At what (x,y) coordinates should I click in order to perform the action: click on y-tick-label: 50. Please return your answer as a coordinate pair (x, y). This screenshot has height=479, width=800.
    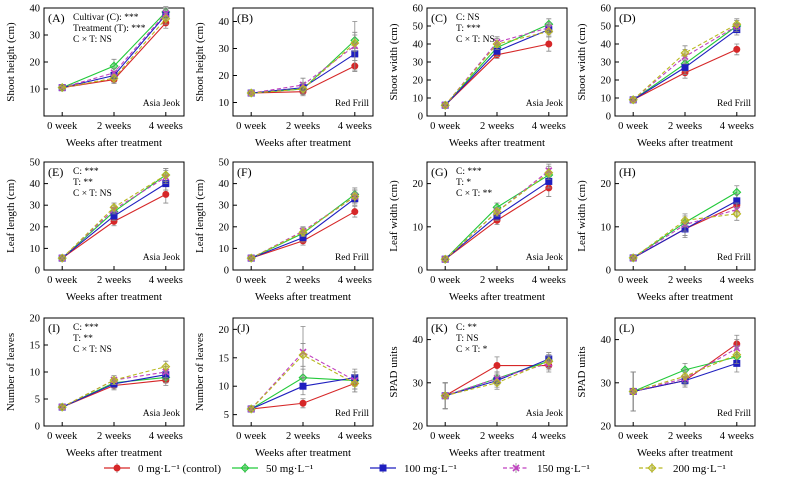
    Looking at the image, I should click on (35, 163).